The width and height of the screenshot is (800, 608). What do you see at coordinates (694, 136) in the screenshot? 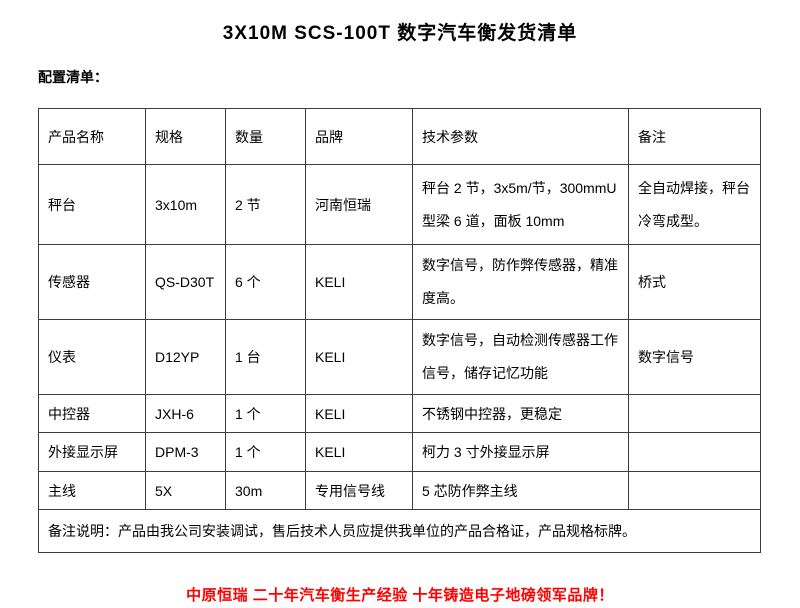
I see `header-note: 备注` at bounding box center [694, 136].